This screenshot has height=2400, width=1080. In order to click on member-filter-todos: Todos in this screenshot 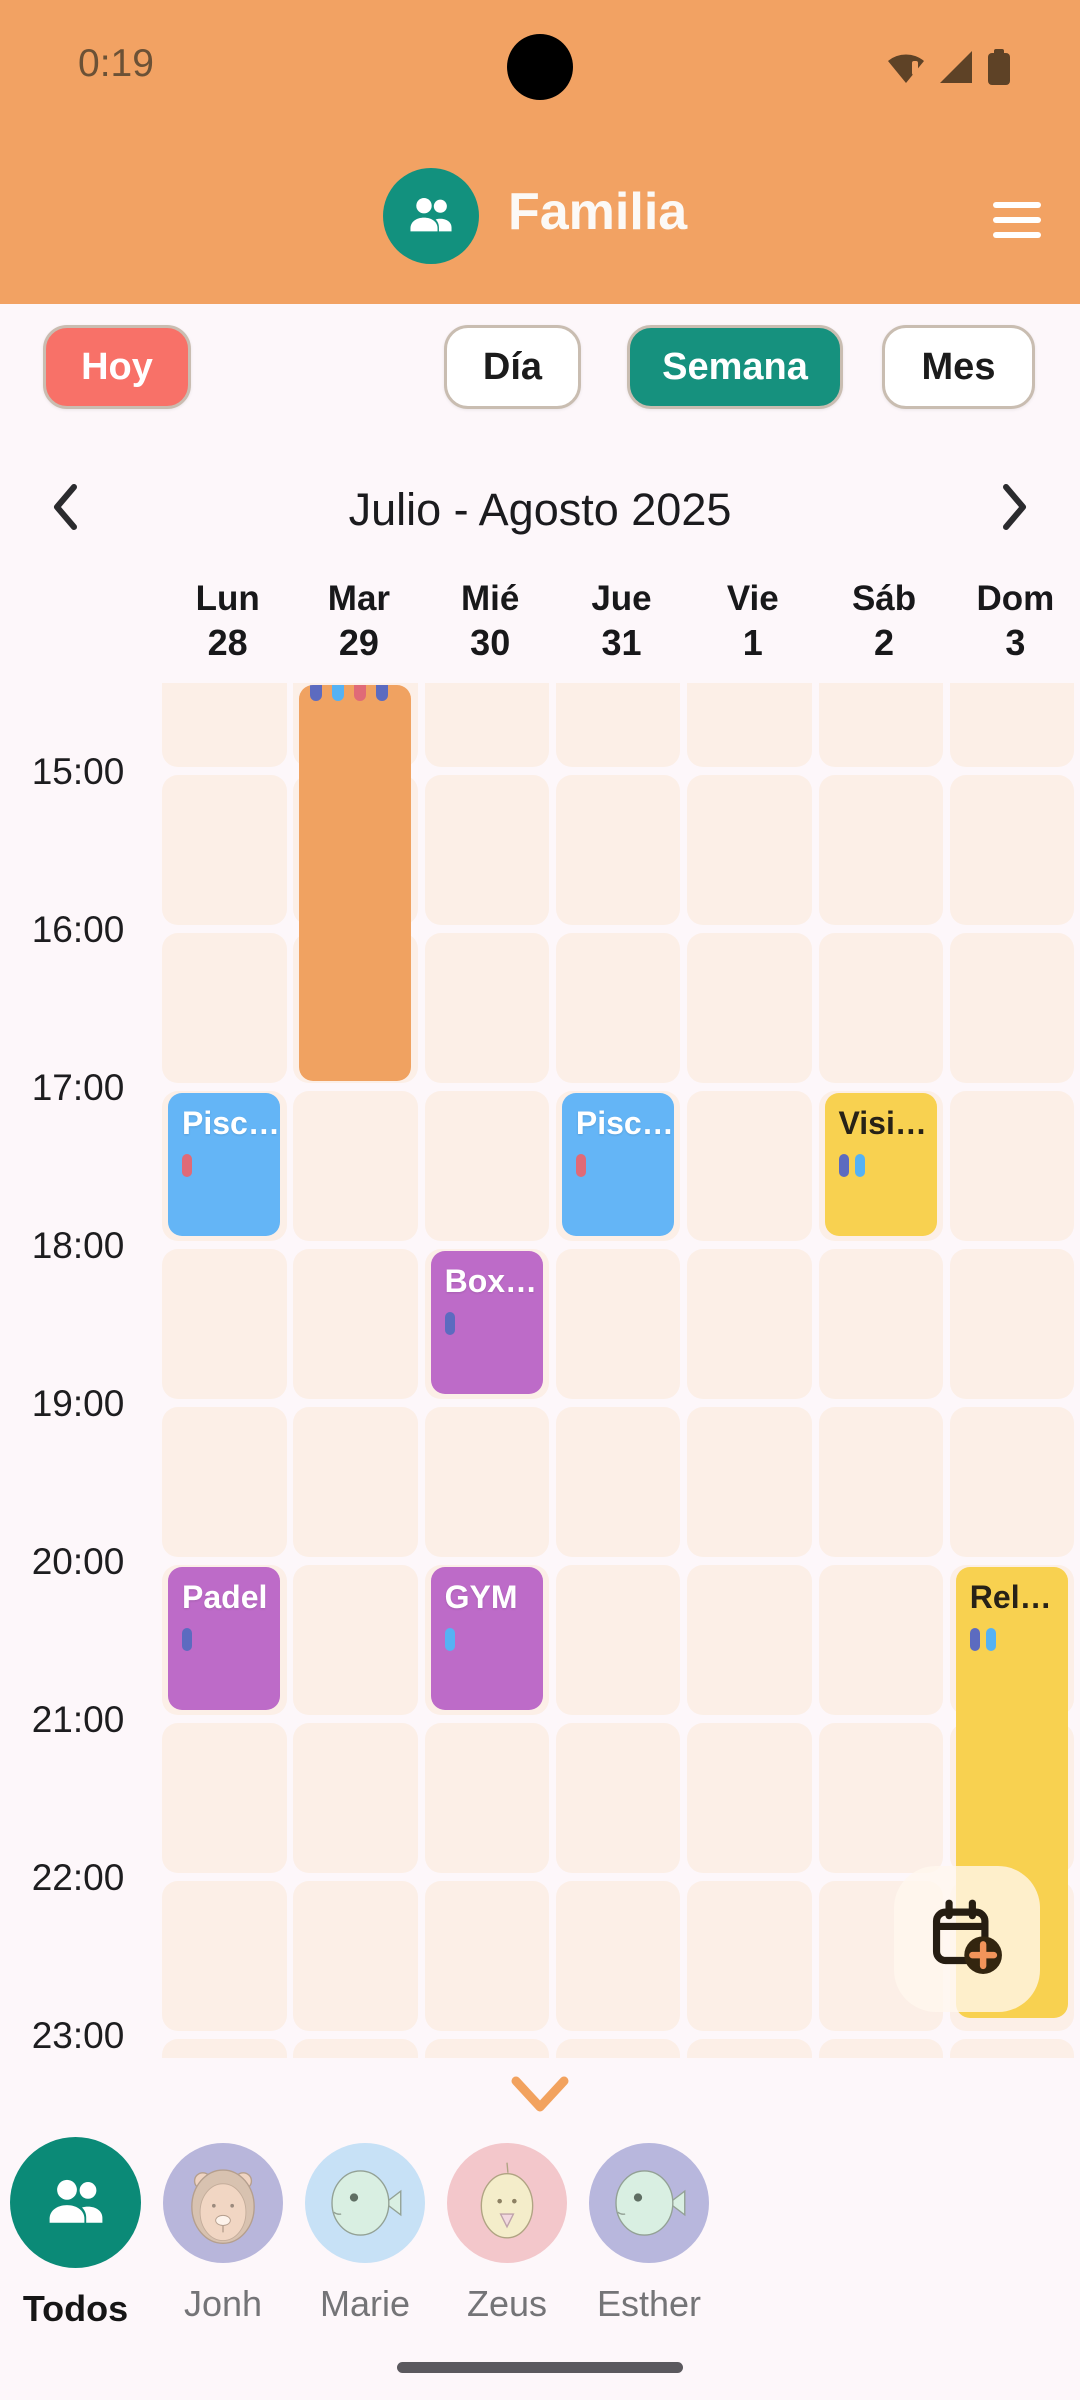, I will do `click(75, 2233)`.